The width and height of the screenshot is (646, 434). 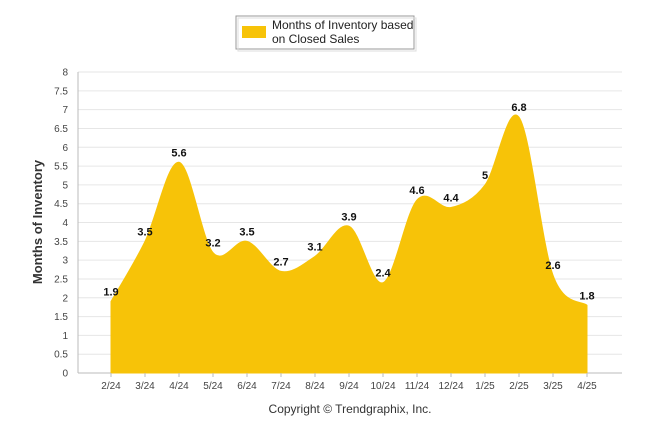 What do you see at coordinates (61, 279) in the screenshot?
I see `y-tick-label: 2.5` at bounding box center [61, 279].